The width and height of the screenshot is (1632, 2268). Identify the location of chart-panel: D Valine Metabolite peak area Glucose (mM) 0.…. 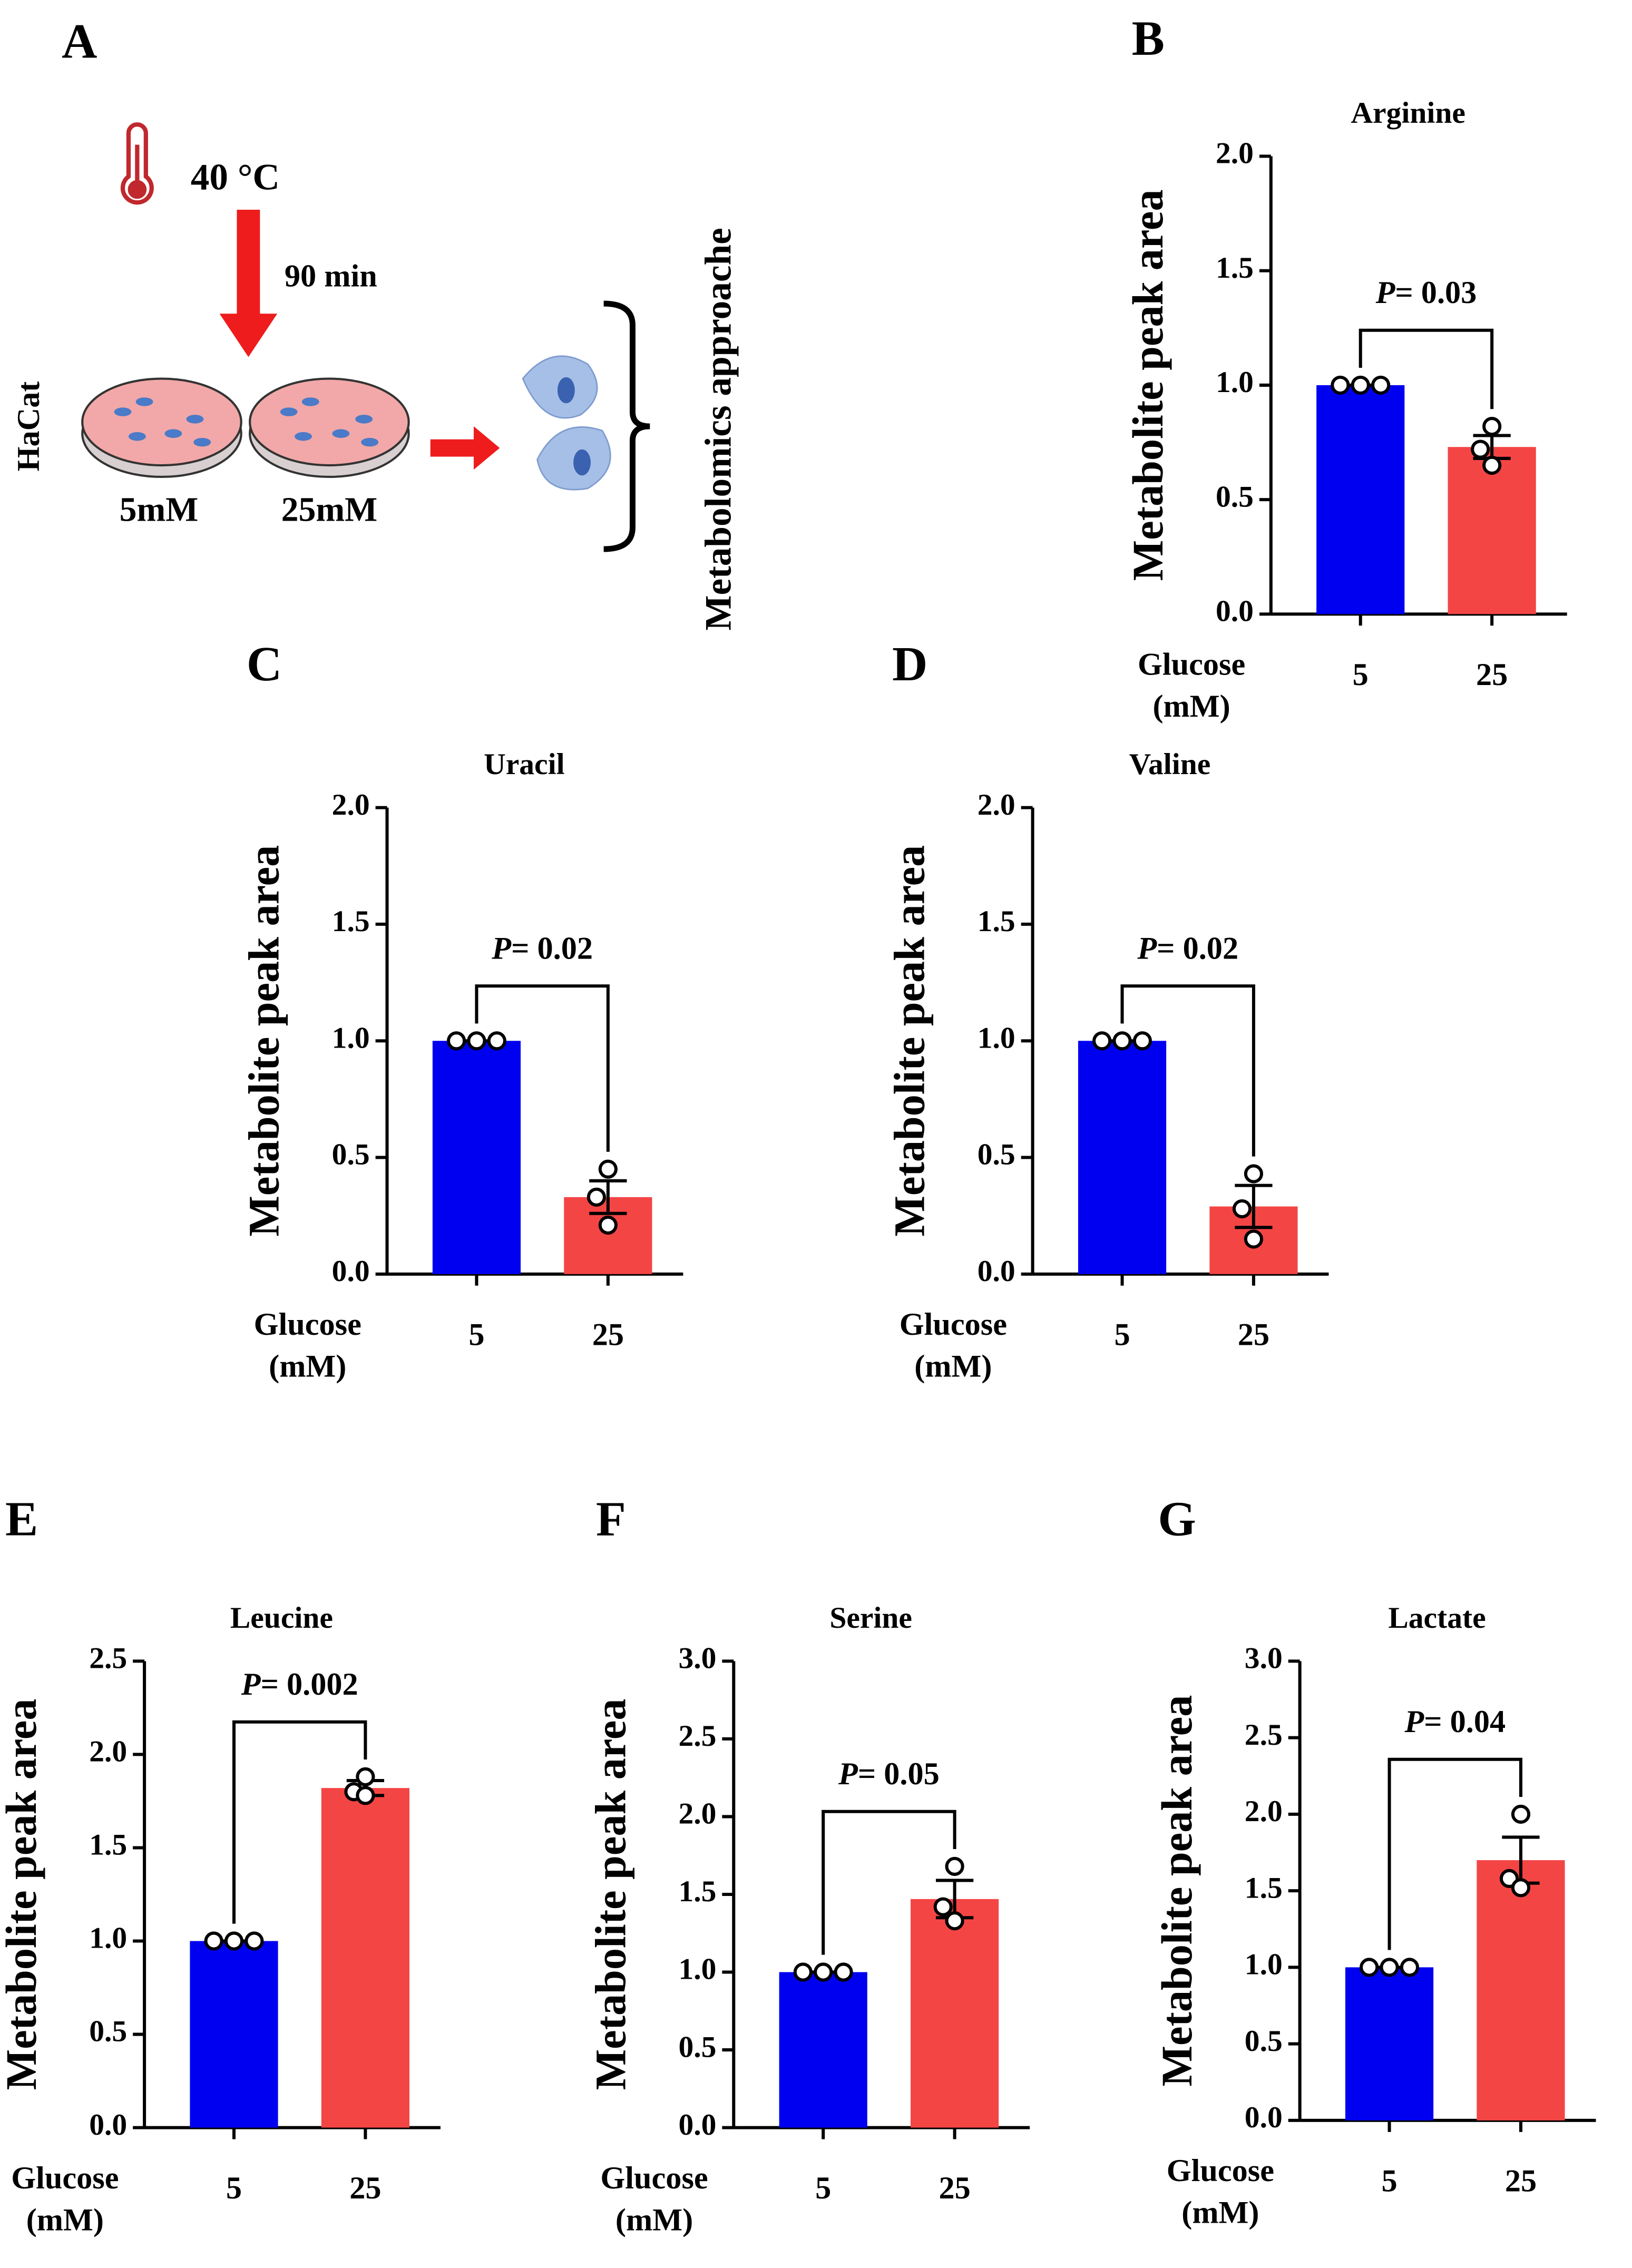
(1107, 1010).